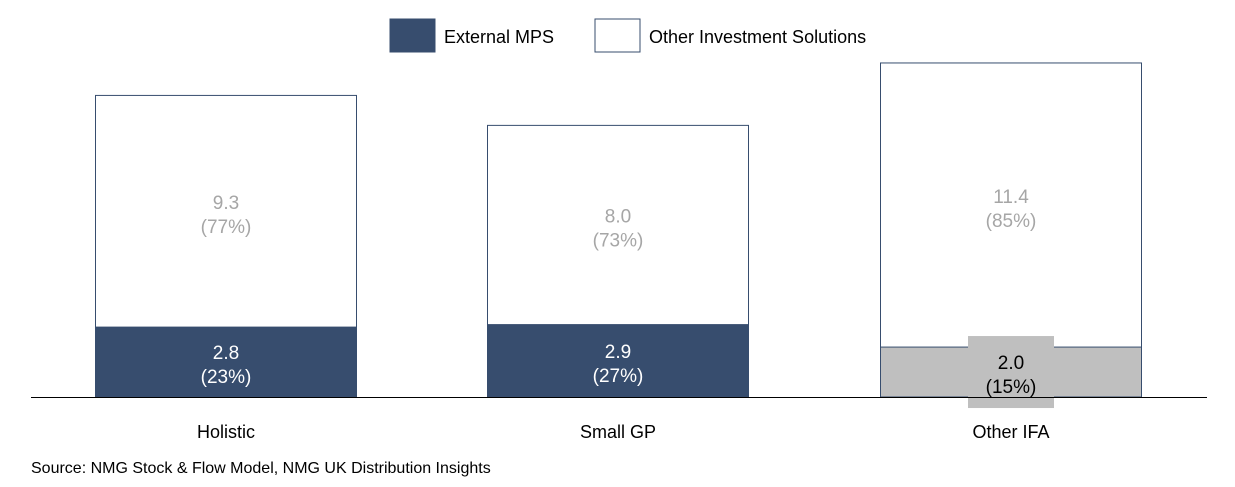 The width and height of the screenshot is (1235, 487). What do you see at coordinates (1011, 387) in the screenshot?
I see `label-mps-pct-2: (15%)` at bounding box center [1011, 387].